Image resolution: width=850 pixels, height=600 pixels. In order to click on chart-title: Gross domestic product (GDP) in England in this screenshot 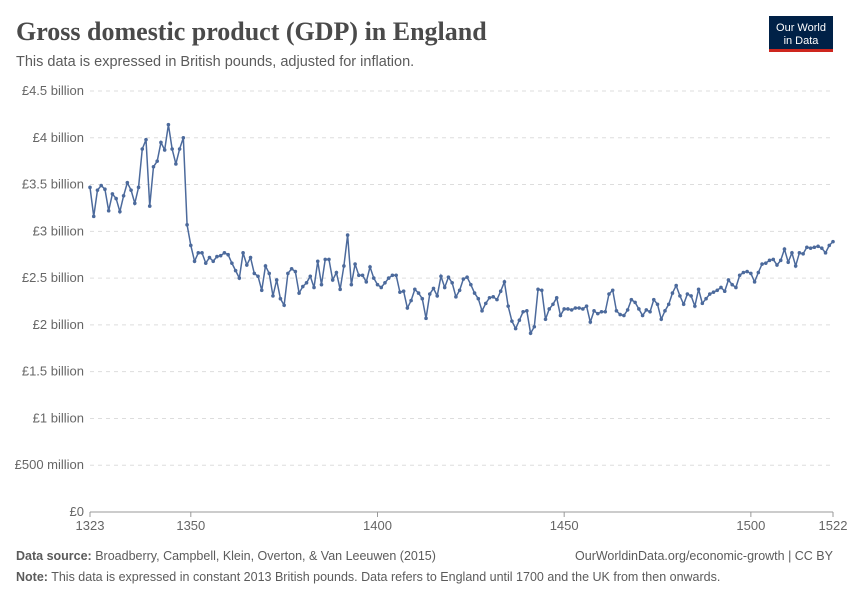, I will do `click(251, 31)`.